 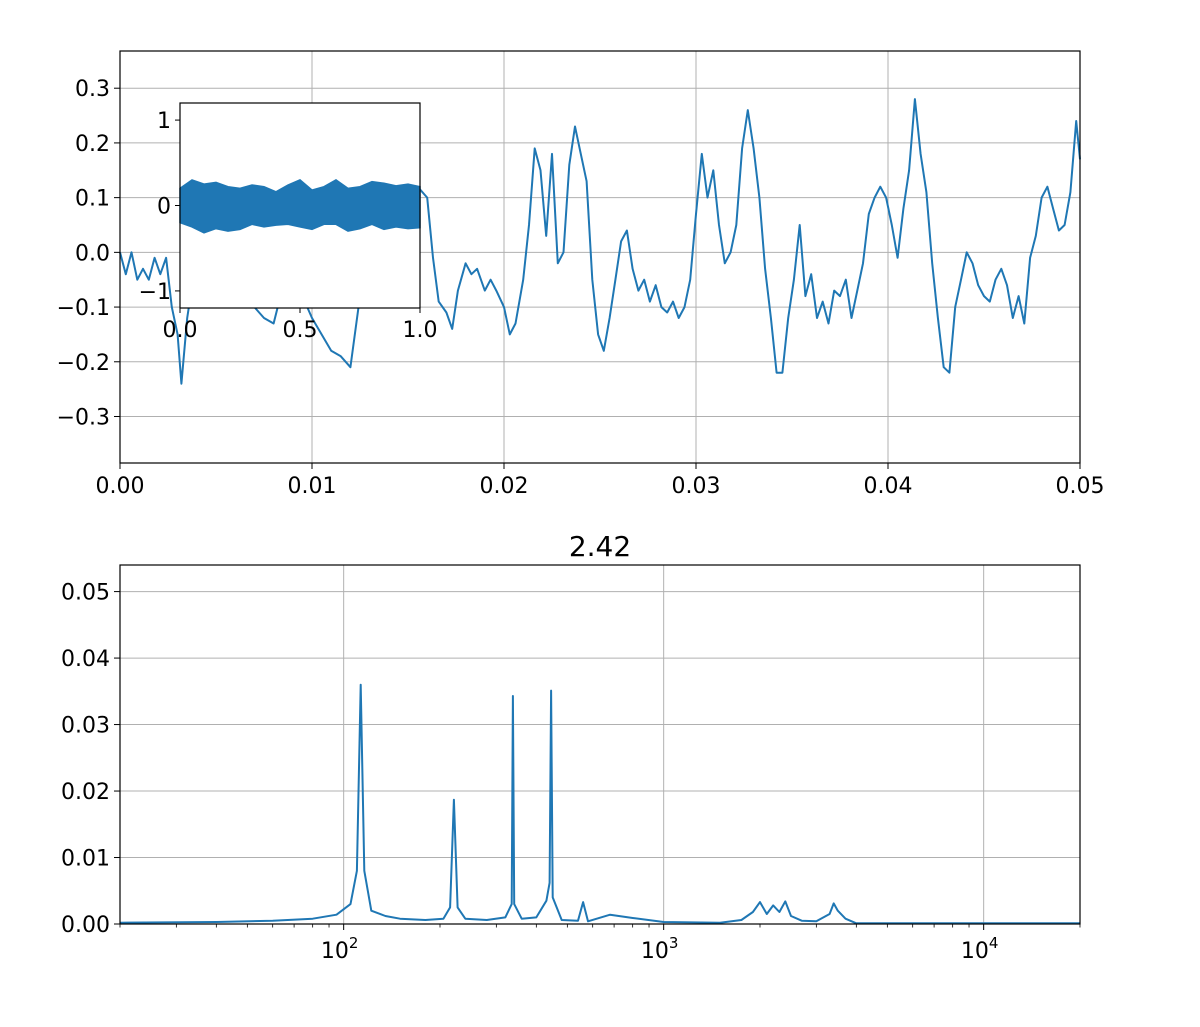 I want to click on x-tick-label: 0.03, so click(x=696, y=486).